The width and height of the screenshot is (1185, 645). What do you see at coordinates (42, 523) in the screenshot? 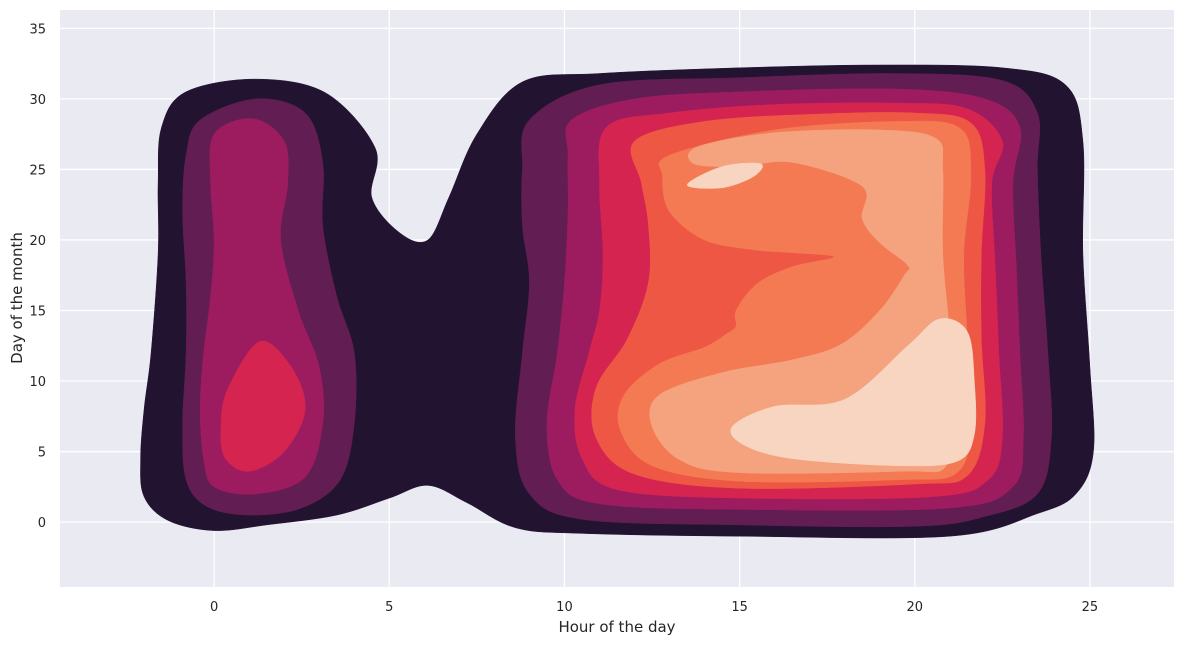
I see `y-tick-label: 0` at bounding box center [42, 523].